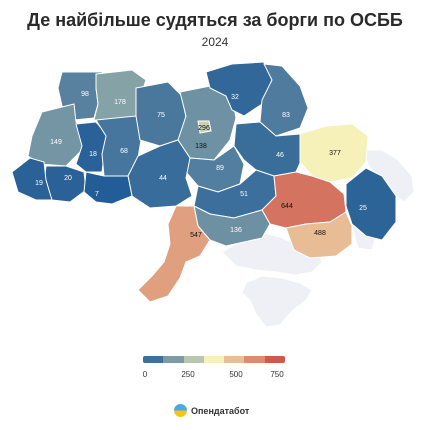 Image resolution: width=430 pixels, height=430 pixels. What do you see at coordinates (215, 20) in the screenshot?
I see `chart-title: Де найбільше судяться за борги по ОСББ` at bounding box center [215, 20].